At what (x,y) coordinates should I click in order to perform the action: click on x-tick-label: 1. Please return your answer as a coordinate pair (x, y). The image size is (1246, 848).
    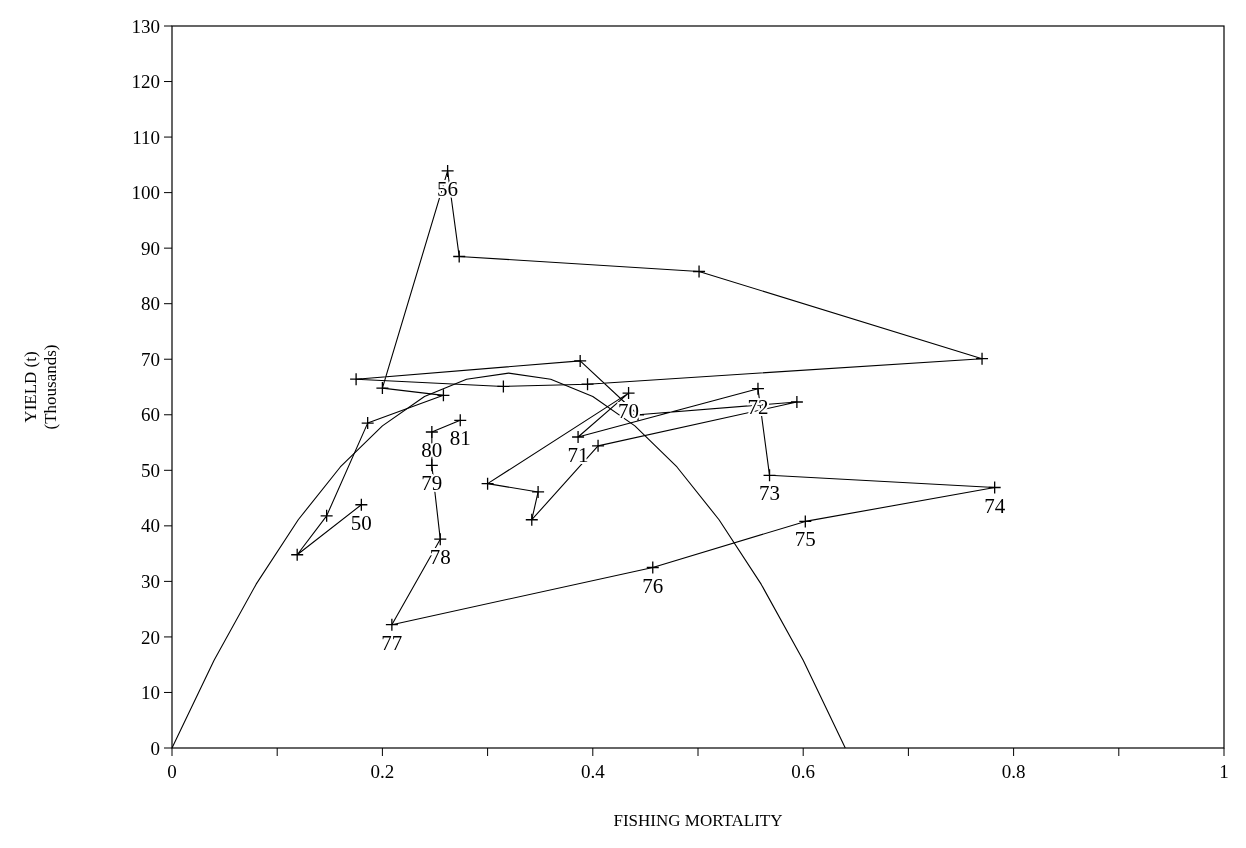
    Looking at the image, I should click on (1224, 771).